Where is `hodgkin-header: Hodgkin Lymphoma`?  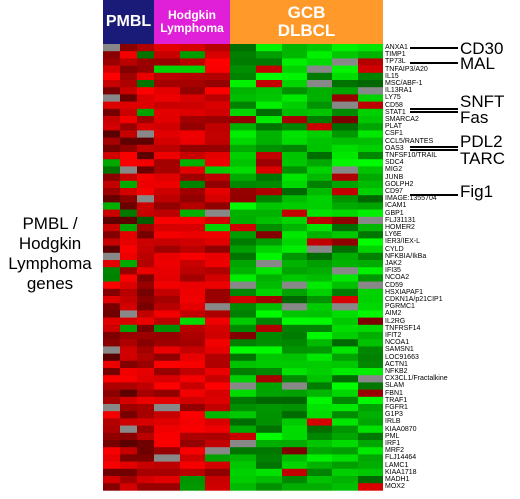 hodgkin-header: Hodgkin Lymphoma is located at coordinates (192, 22).